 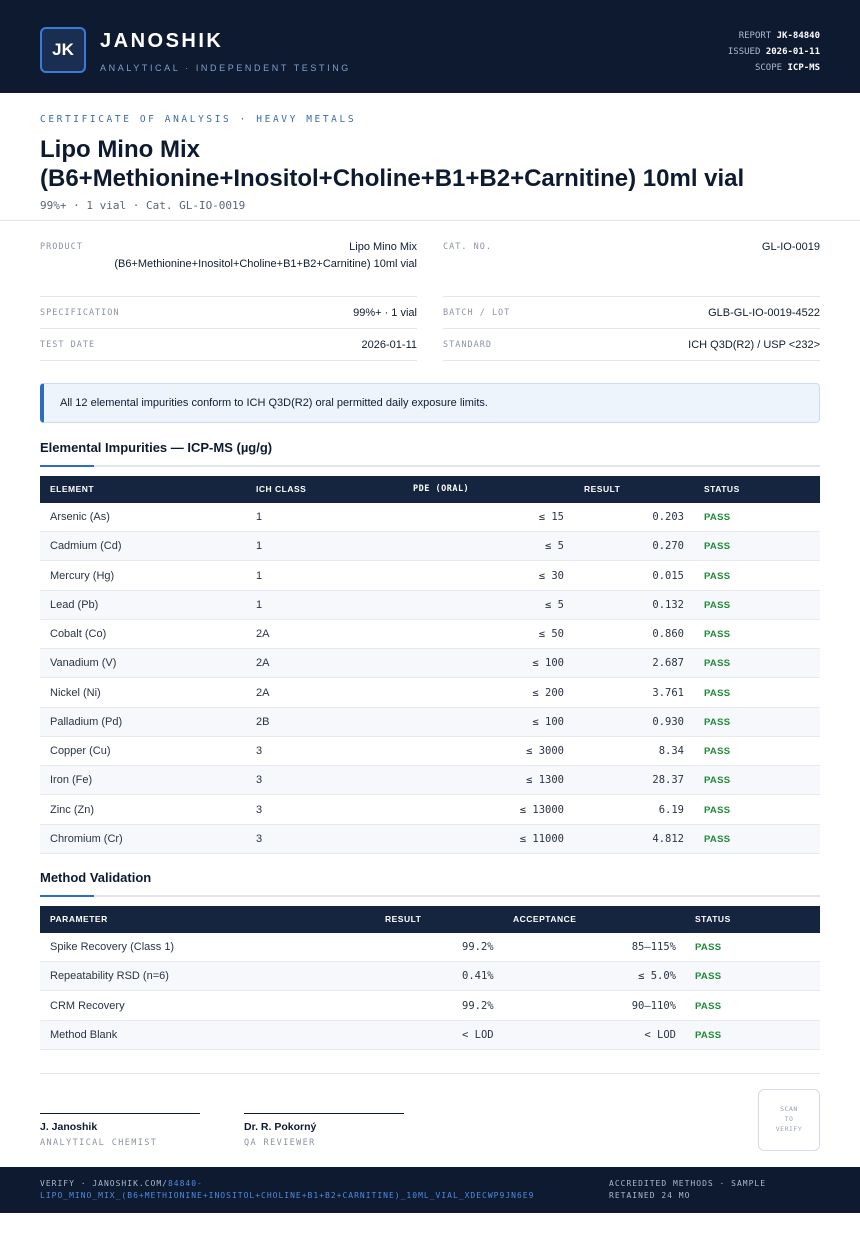 What do you see at coordinates (430, 751) in the screenshot?
I see `table-row: Copper (Cu) 3 ≤ 3000 8.34 PASS` at bounding box center [430, 751].